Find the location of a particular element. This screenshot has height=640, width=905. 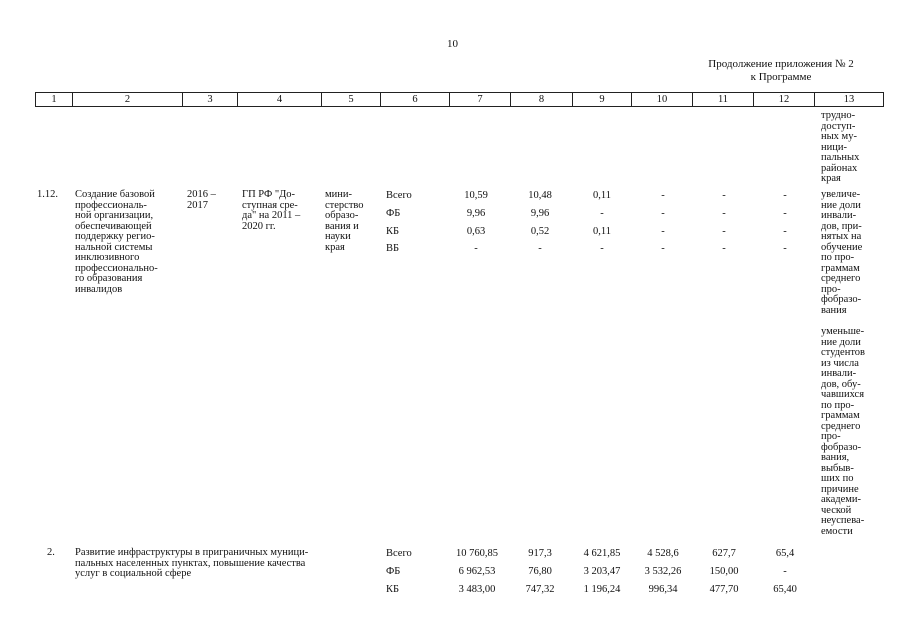

value-c8-kb: 747,32 is located at coordinates (540, 589).